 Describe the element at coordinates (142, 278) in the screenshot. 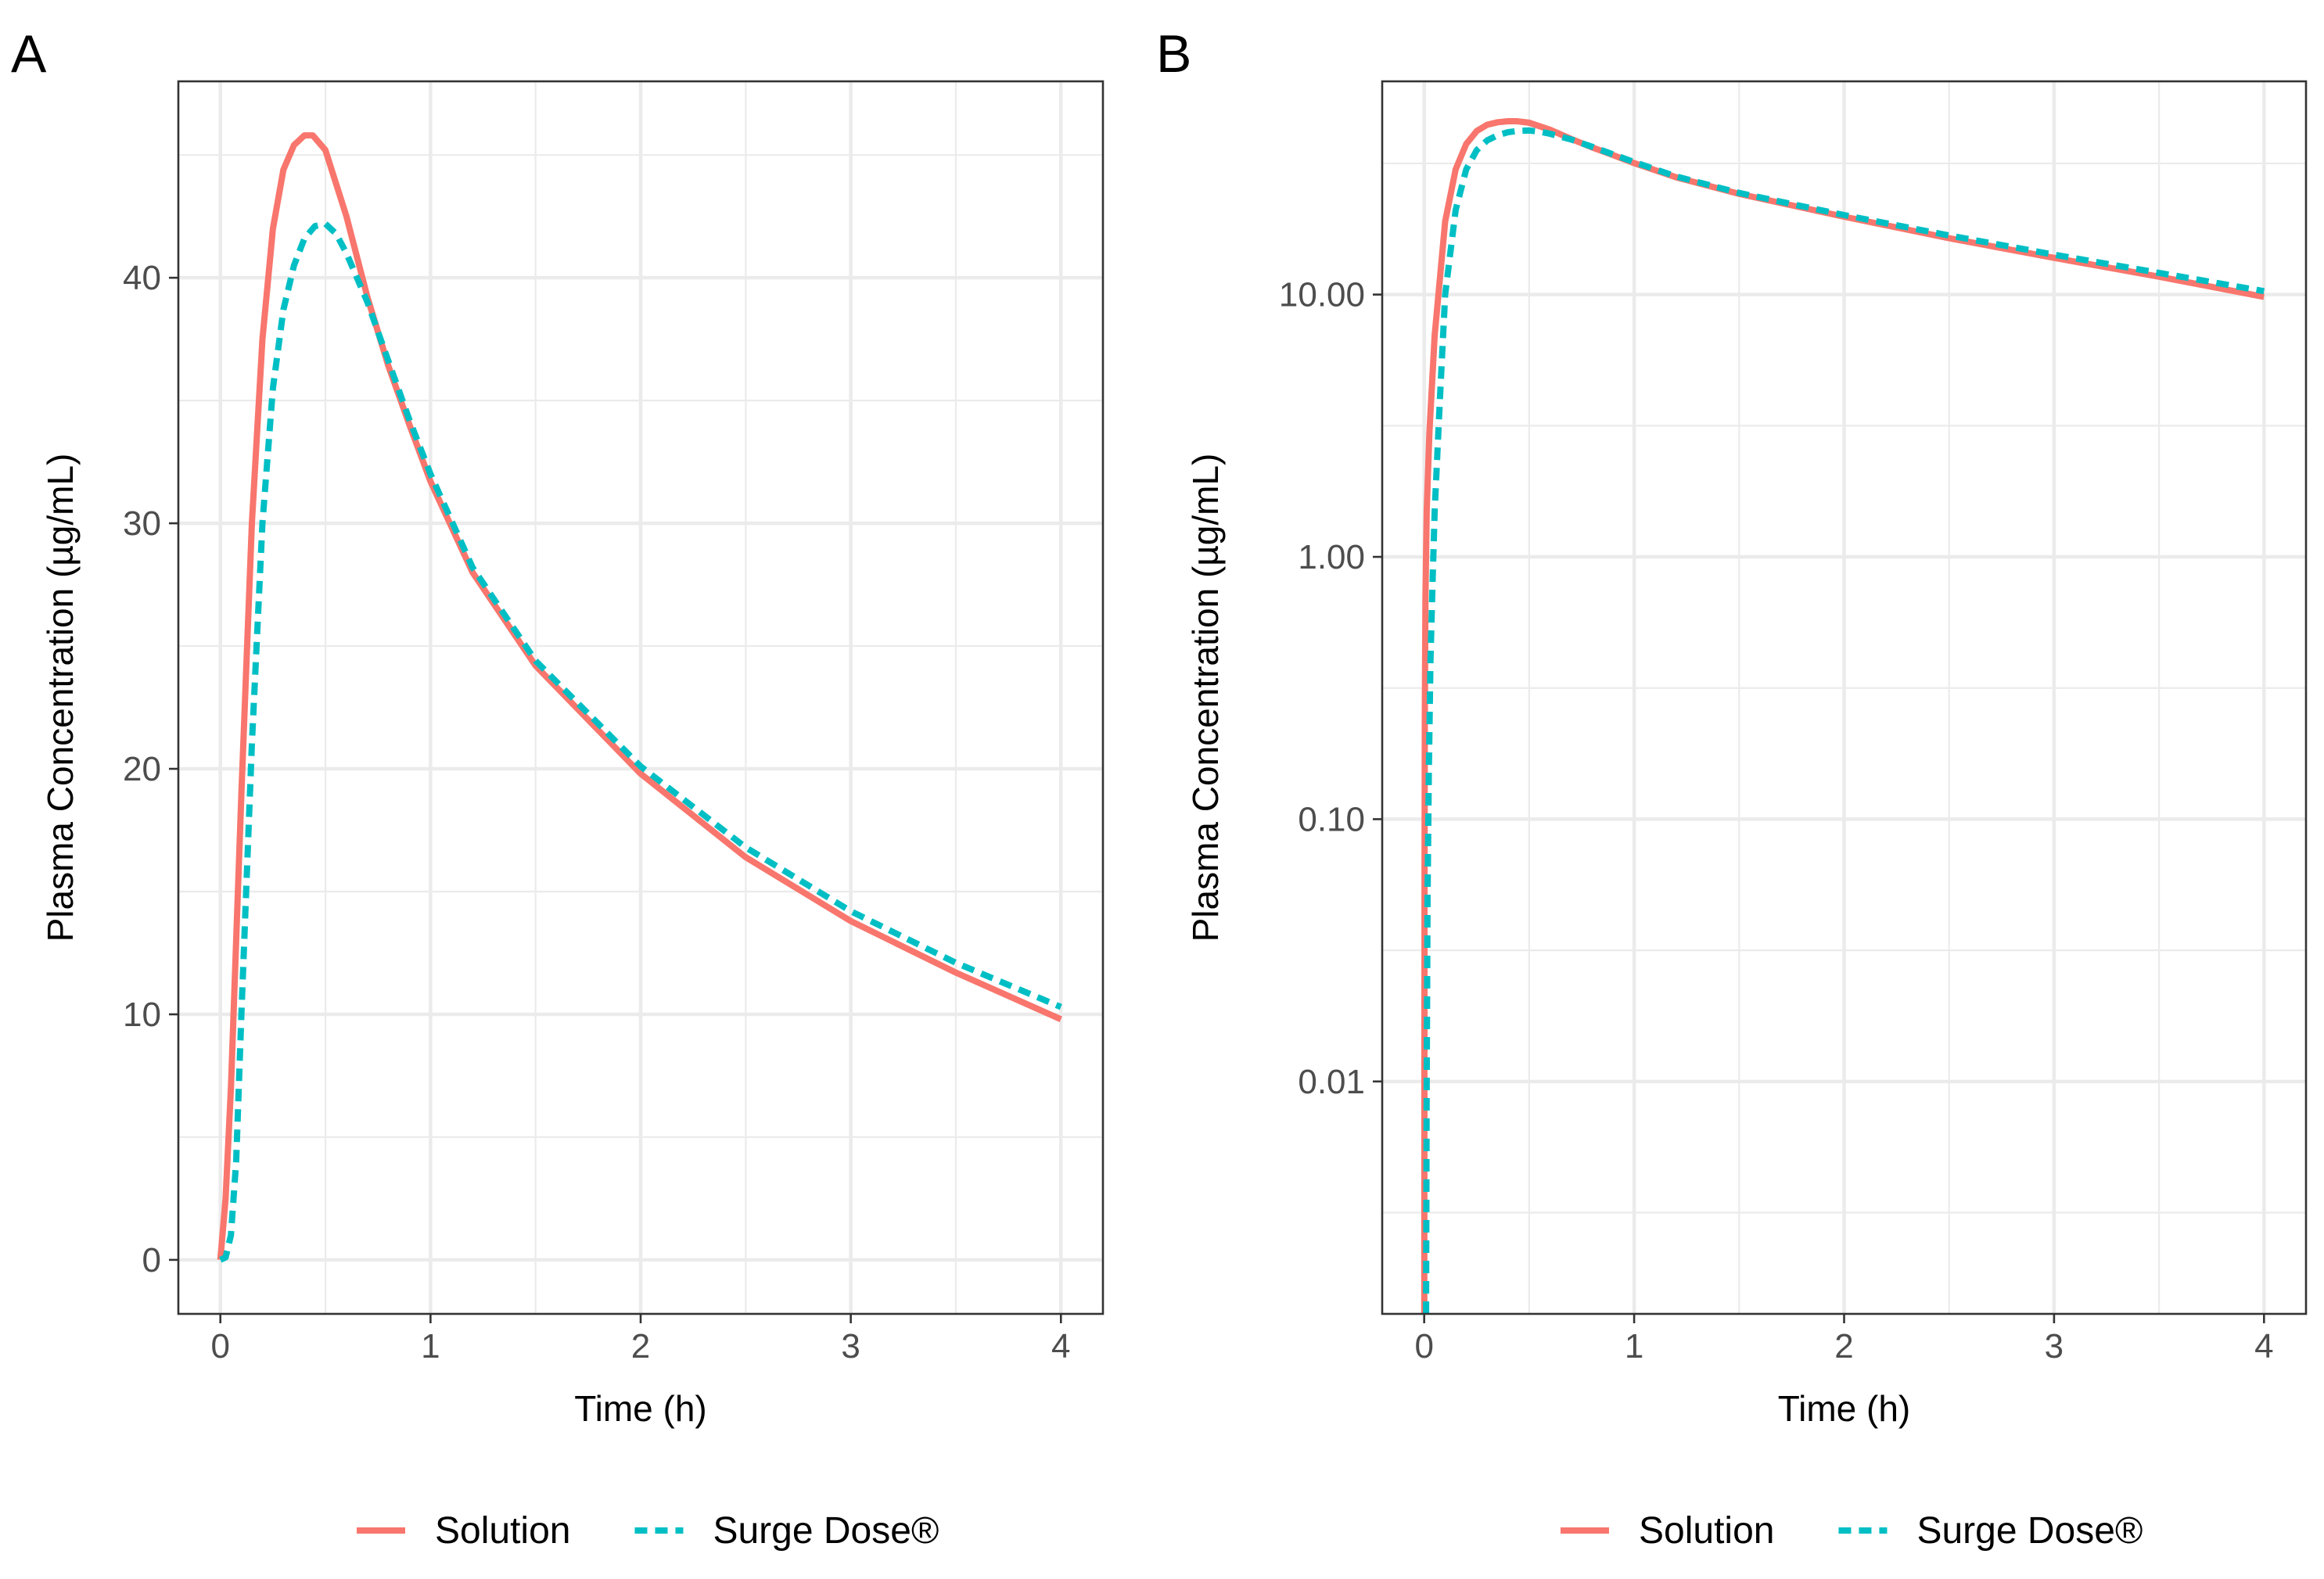

I see `y-tick-label: 40` at that location.